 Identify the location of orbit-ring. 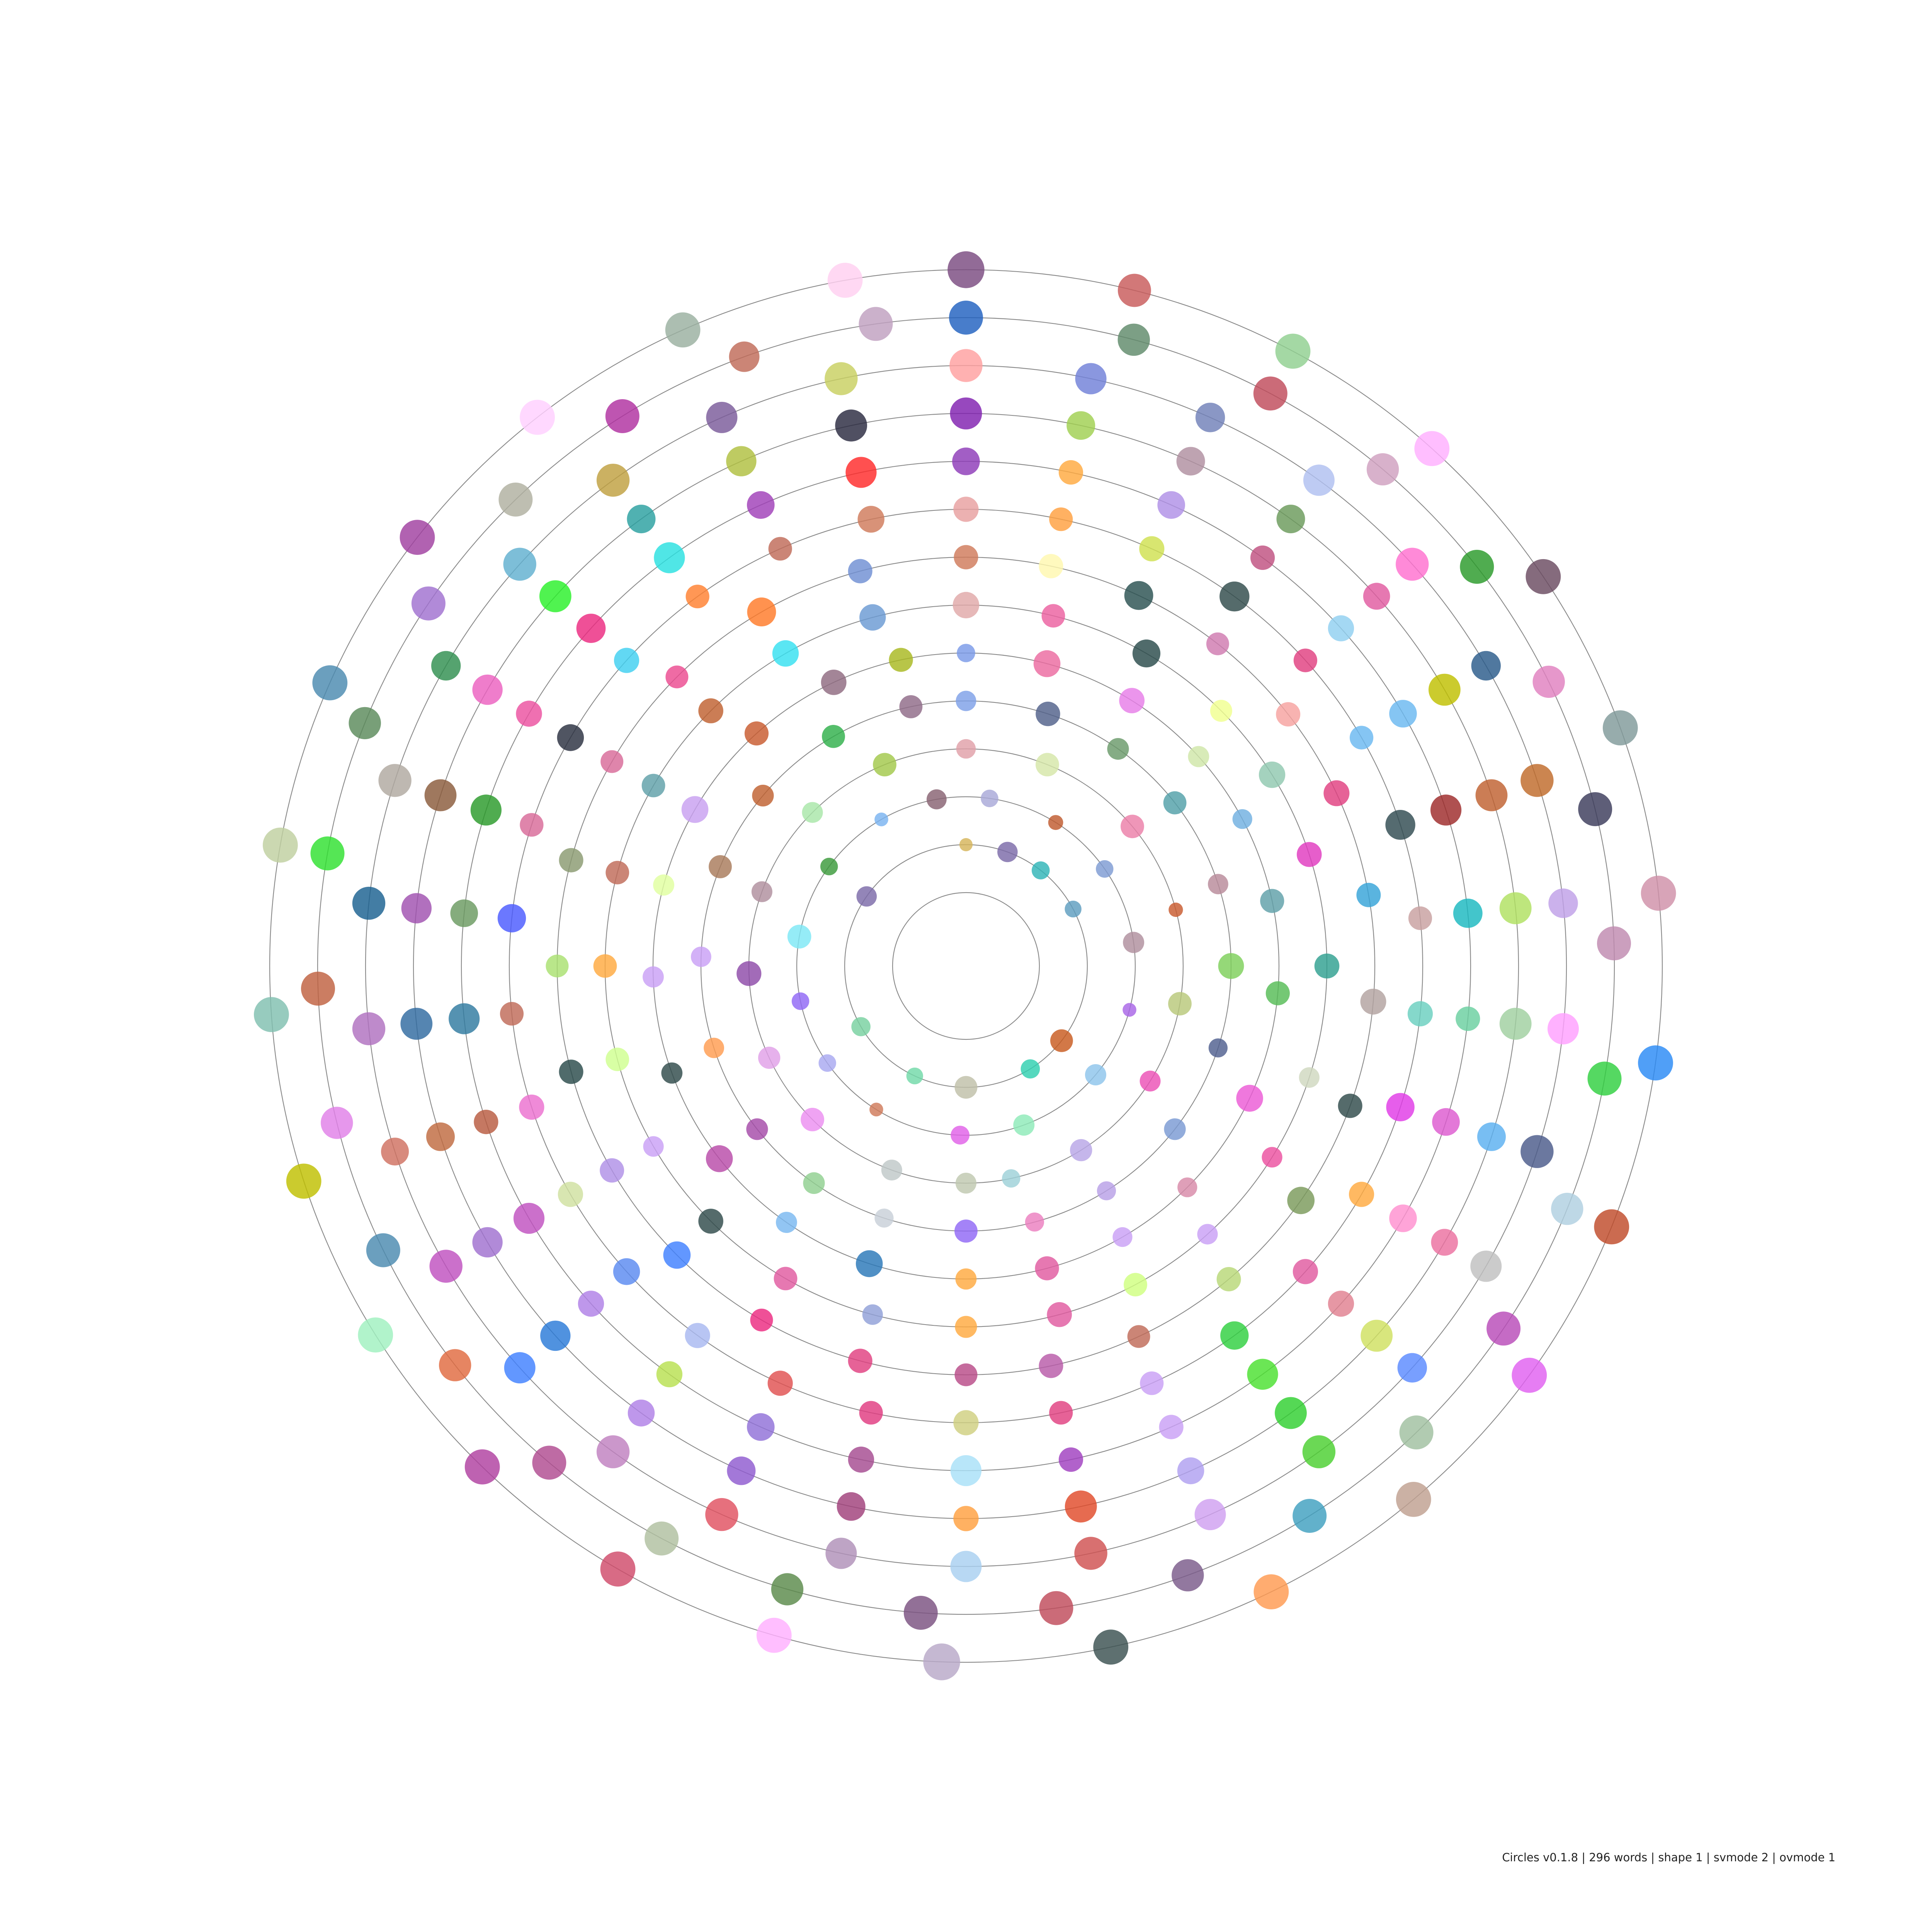
(966, 966).